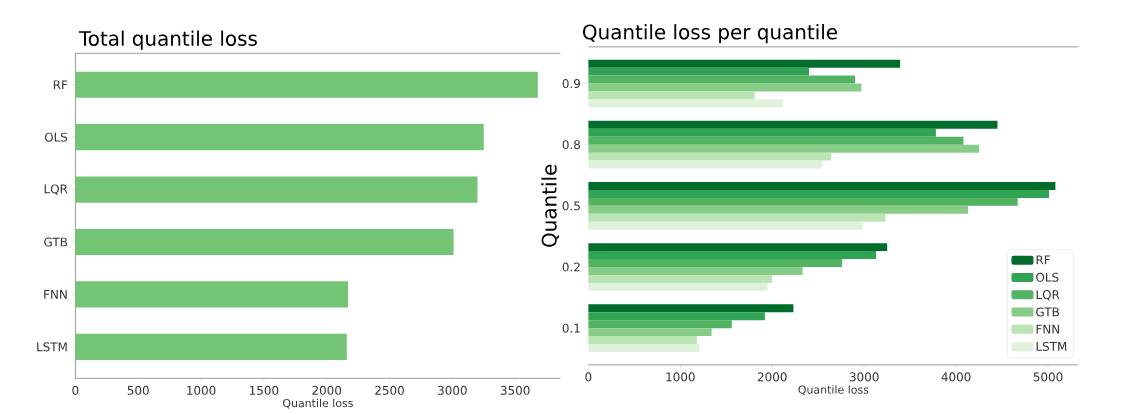  Describe the element at coordinates (56, 137) in the screenshot. I see `y-tick-label: OLS` at that location.